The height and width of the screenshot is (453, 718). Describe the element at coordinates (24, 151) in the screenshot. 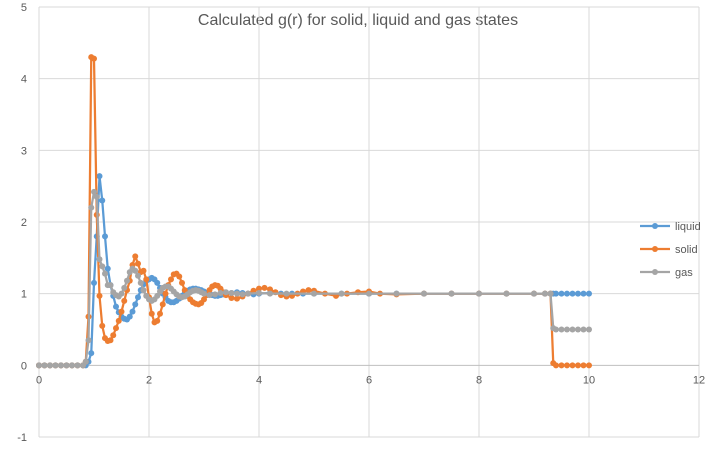

I see `y-tick-label: 3` at that location.